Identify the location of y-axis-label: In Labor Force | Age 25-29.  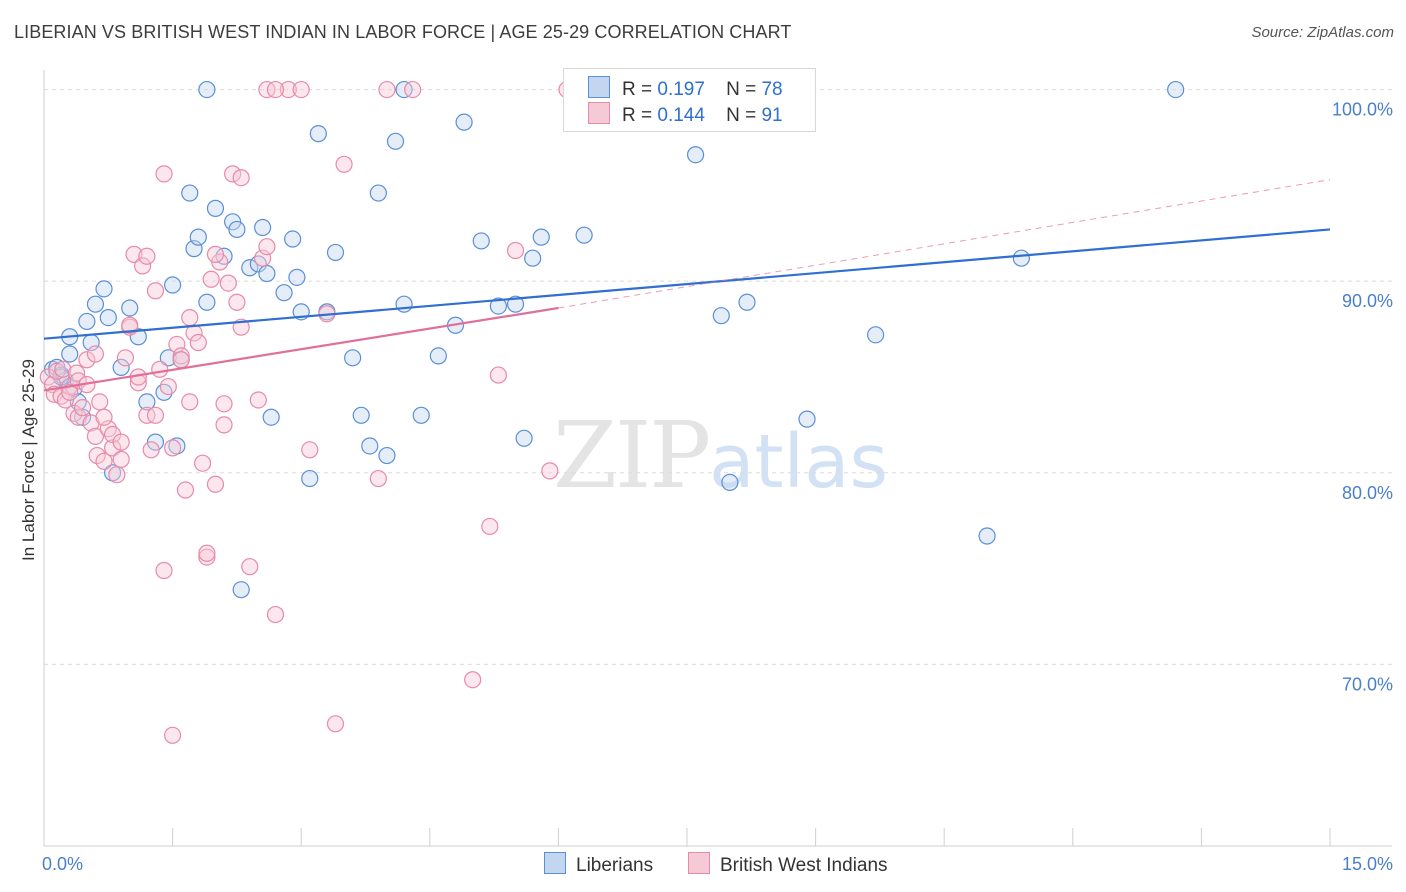
(28, 460).